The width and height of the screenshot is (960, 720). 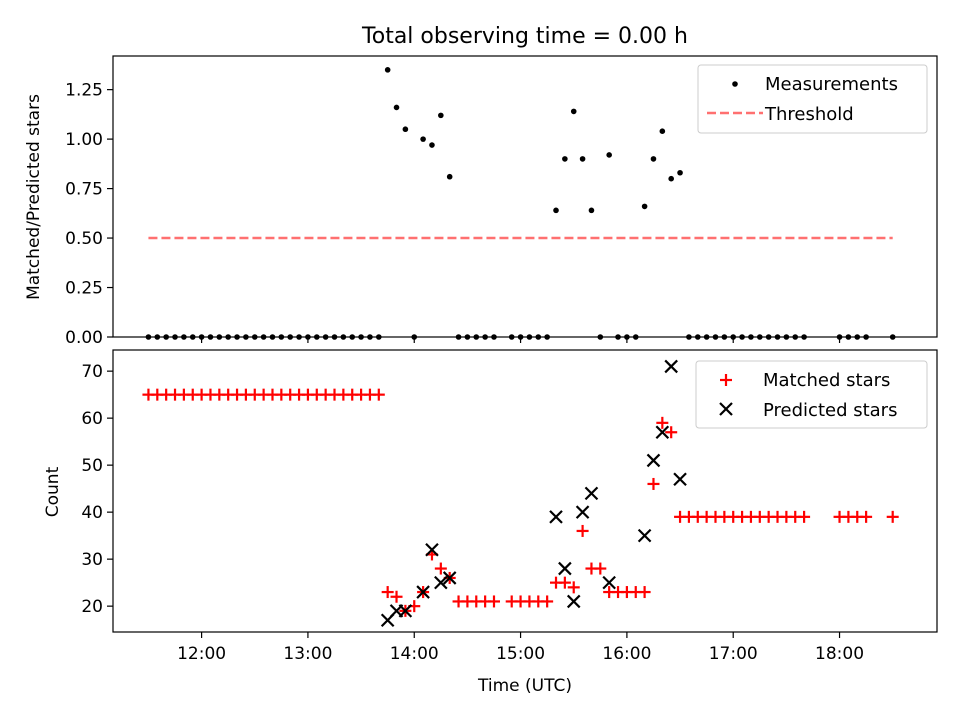 What do you see at coordinates (726, 409) in the screenshot?
I see `legend-marker-predicted-stars` at bounding box center [726, 409].